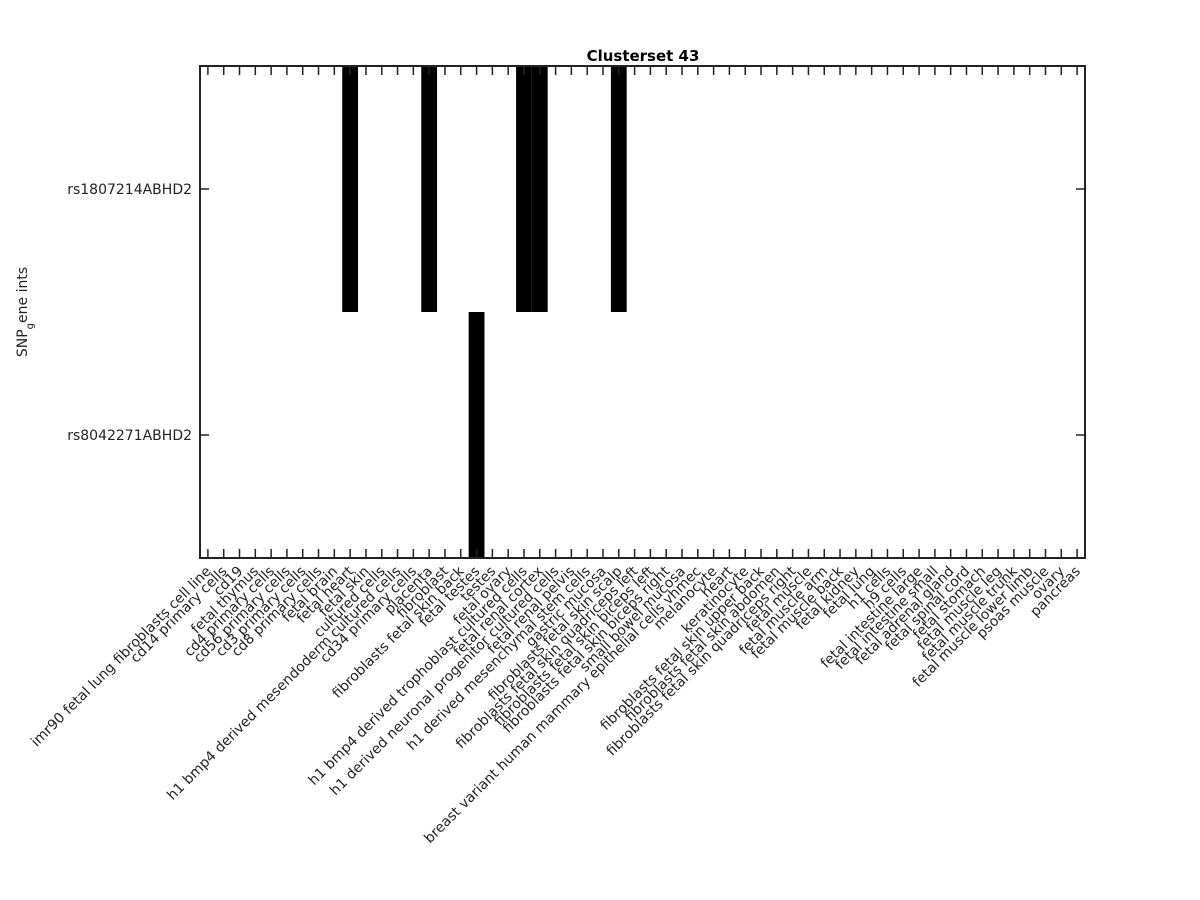  What do you see at coordinates (25, 312) in the screenshot?
I see `y-axis-label: SNPgene ints` at bounding box center [25, 312].